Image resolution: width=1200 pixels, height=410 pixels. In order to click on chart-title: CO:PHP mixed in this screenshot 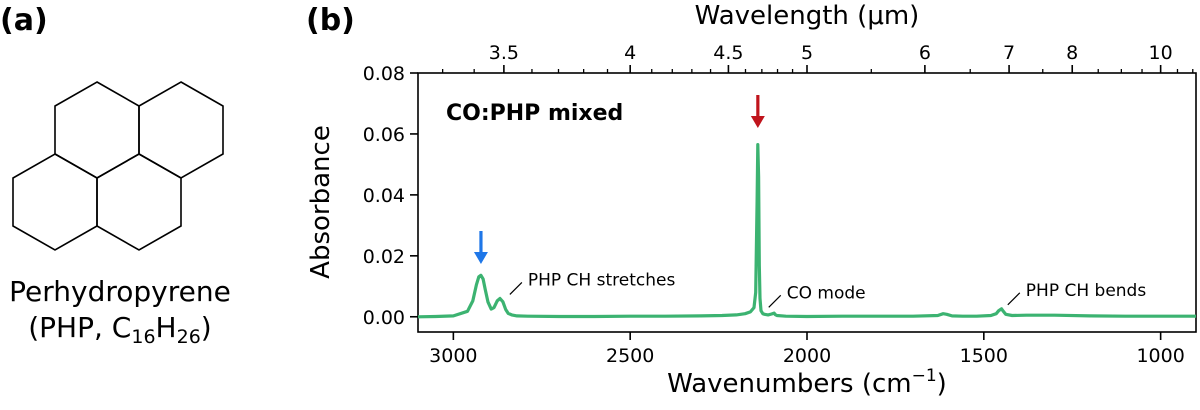, I will do `click(534, 113)`.